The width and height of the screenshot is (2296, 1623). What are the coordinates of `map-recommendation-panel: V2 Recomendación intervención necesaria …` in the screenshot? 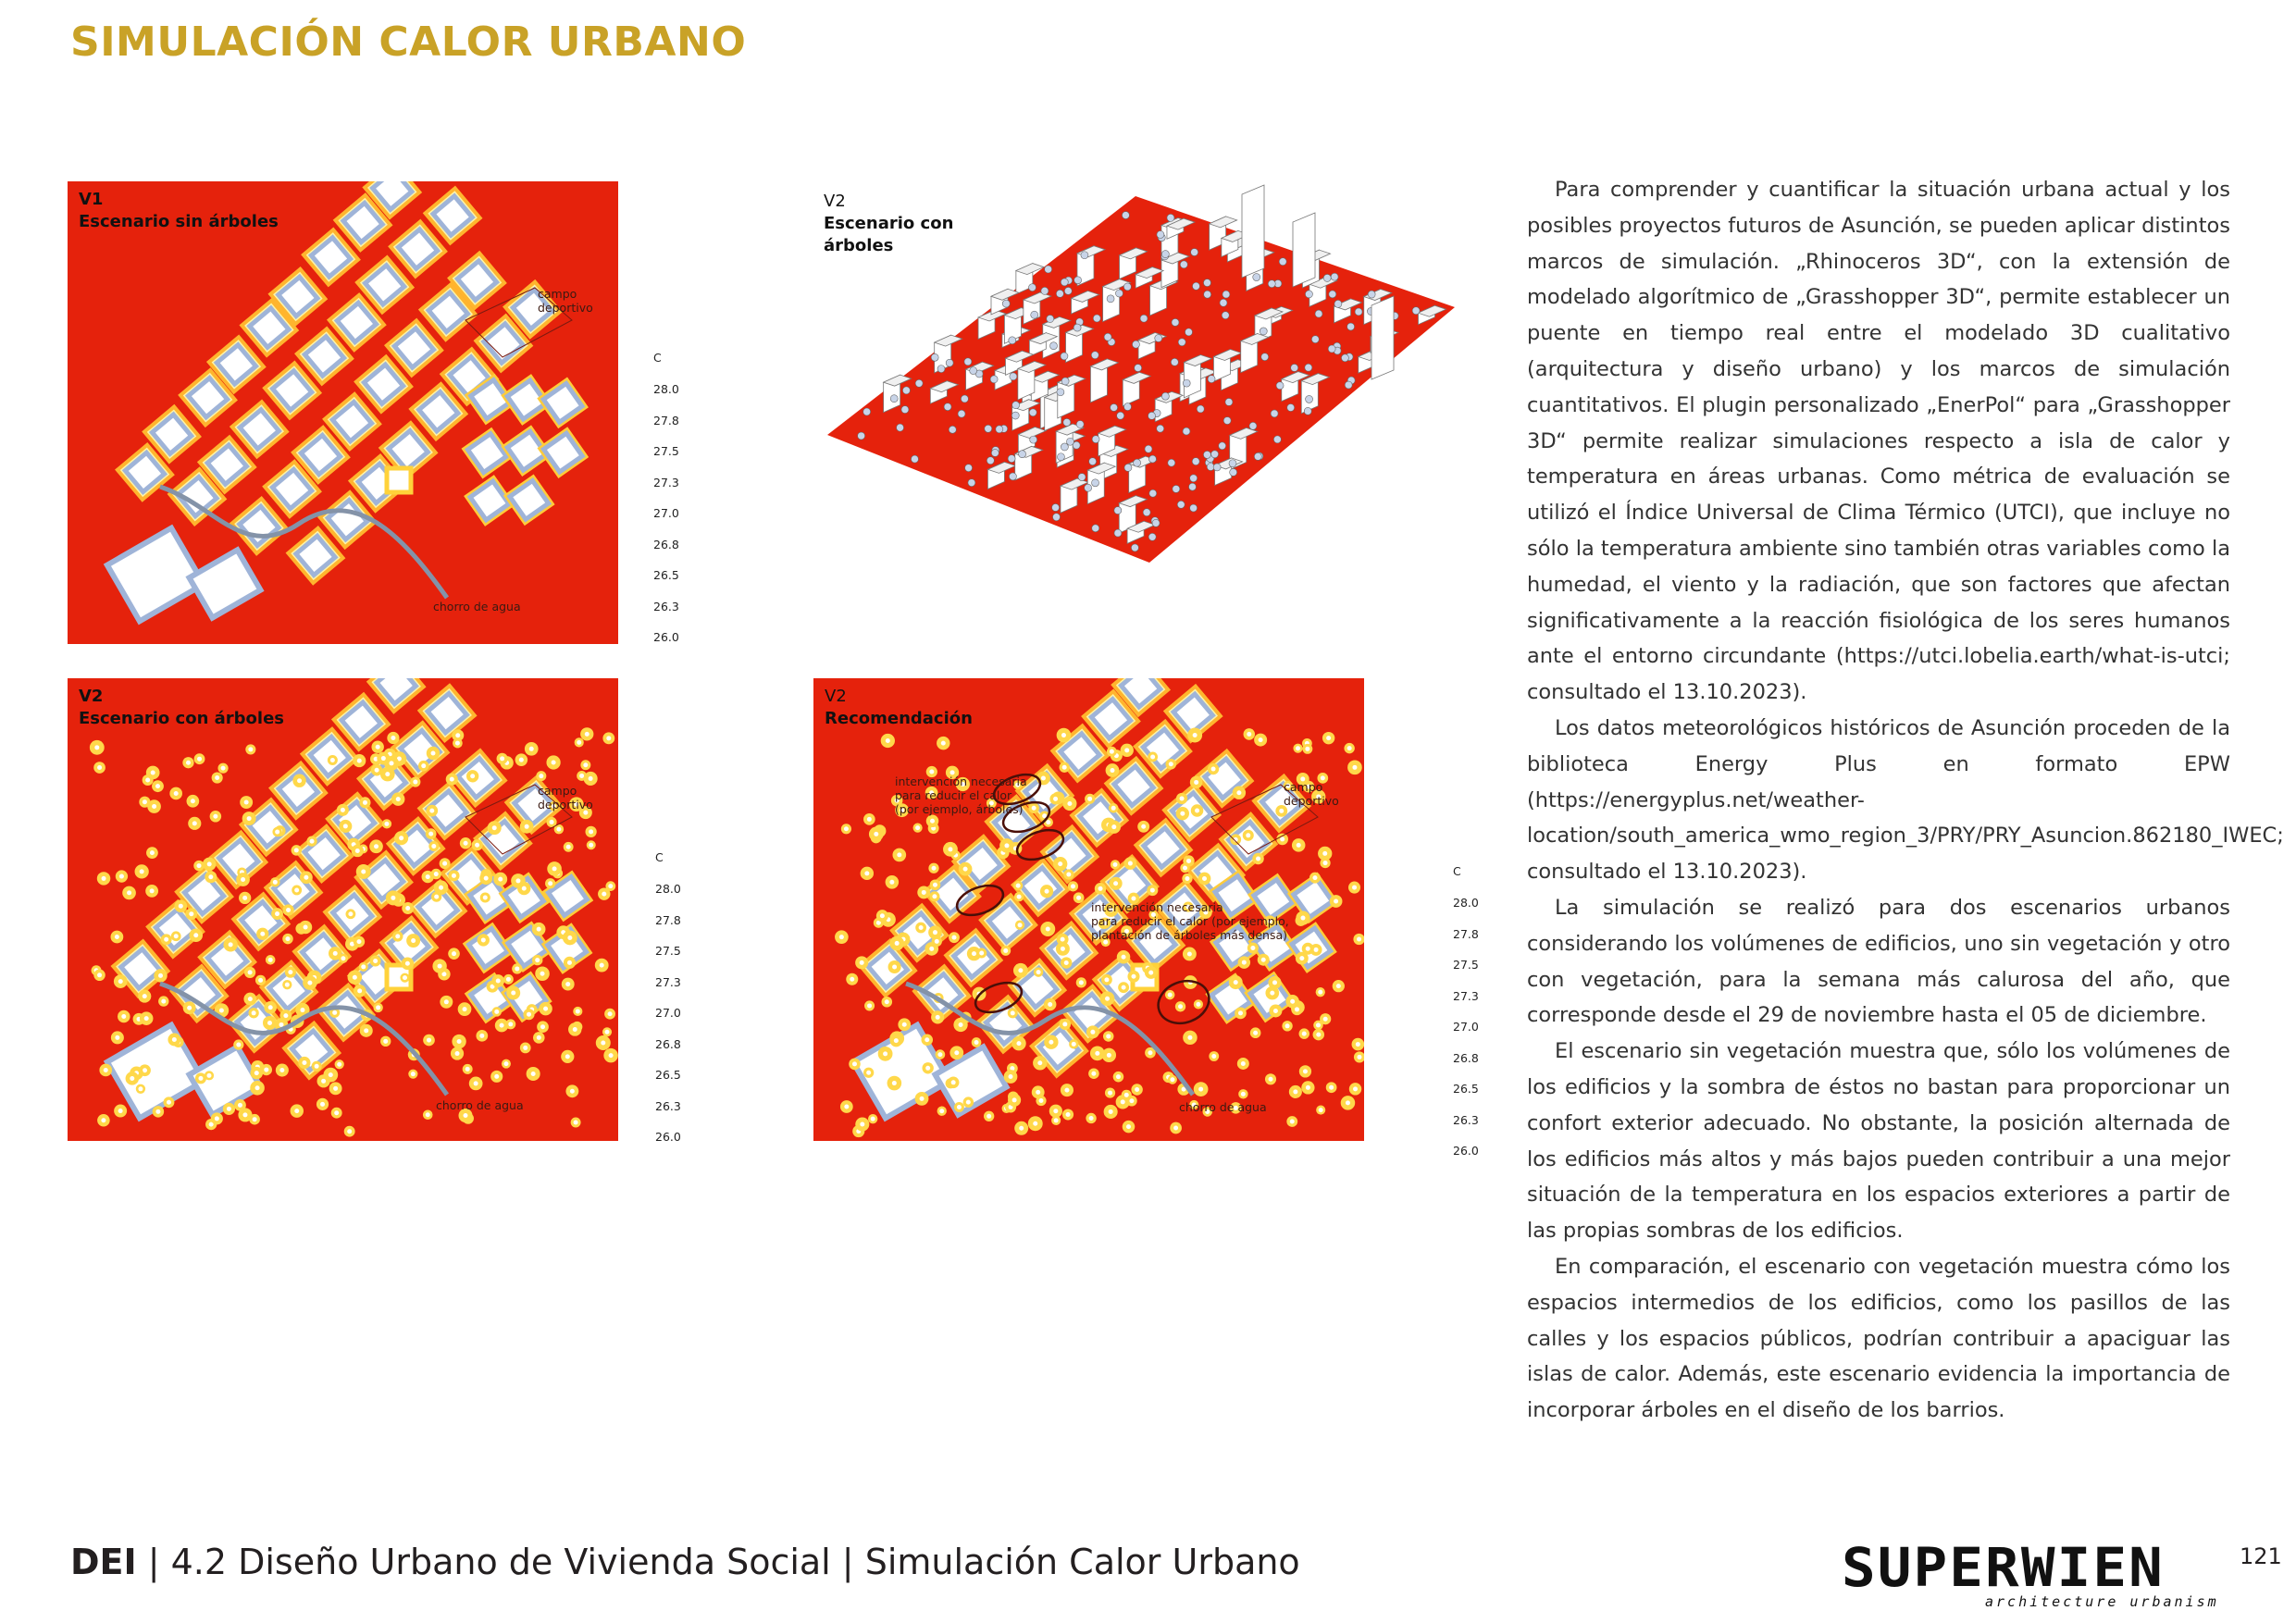 It's located at (1088, 909).